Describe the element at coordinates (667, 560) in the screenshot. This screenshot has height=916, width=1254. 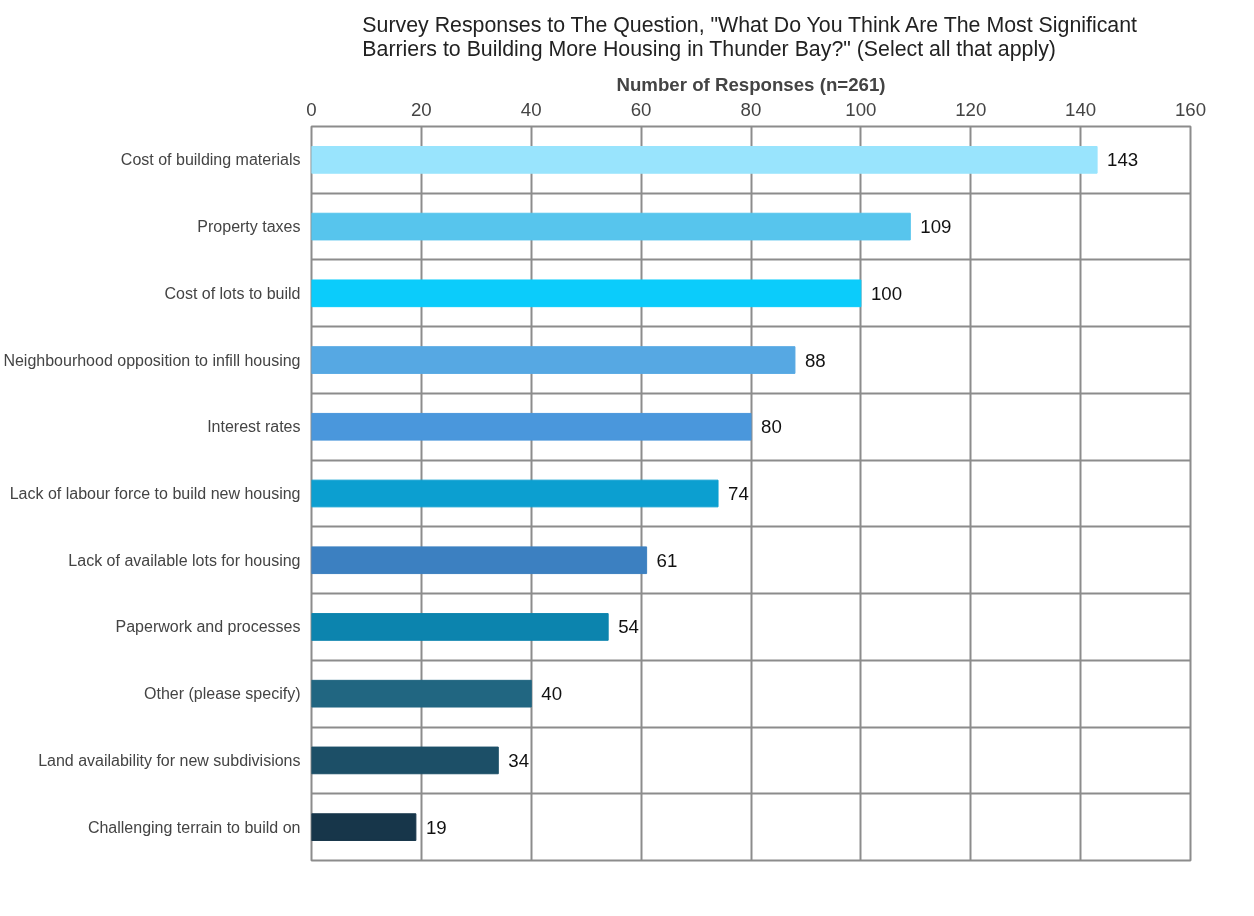
I see `data-label: 61` at that location.